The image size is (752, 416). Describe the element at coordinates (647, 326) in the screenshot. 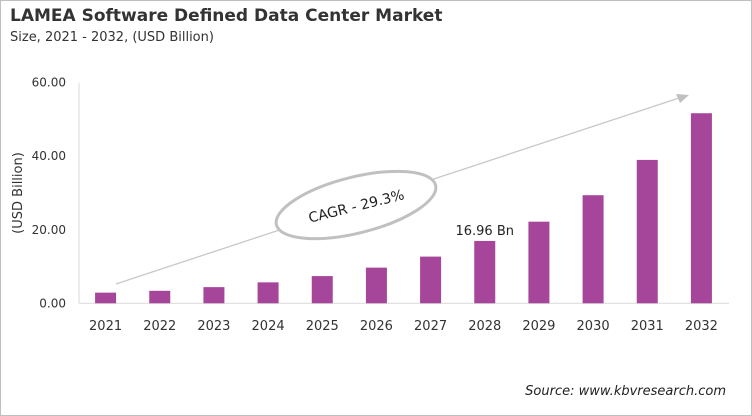

I see `x-tick-label: 2031` at that location.